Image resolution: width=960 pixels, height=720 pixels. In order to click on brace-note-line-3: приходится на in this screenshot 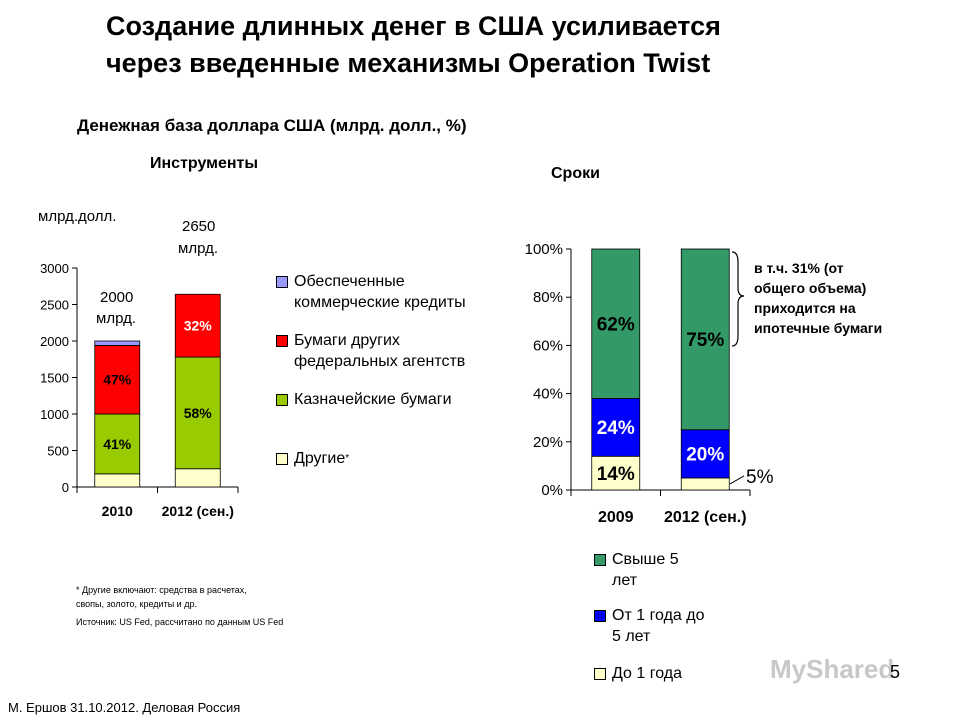, I will do `click(805, 308)`.